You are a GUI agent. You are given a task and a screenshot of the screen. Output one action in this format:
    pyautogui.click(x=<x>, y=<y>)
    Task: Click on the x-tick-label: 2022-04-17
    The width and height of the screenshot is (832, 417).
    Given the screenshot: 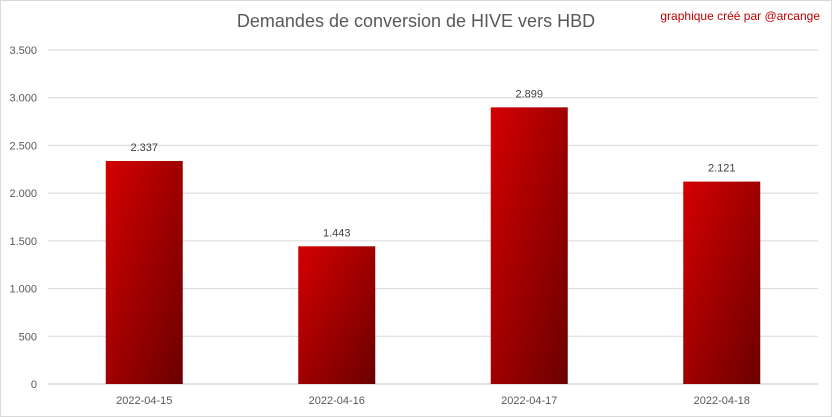 What is the action you would take?
    pyautogui.click(x=529, y=401)
    